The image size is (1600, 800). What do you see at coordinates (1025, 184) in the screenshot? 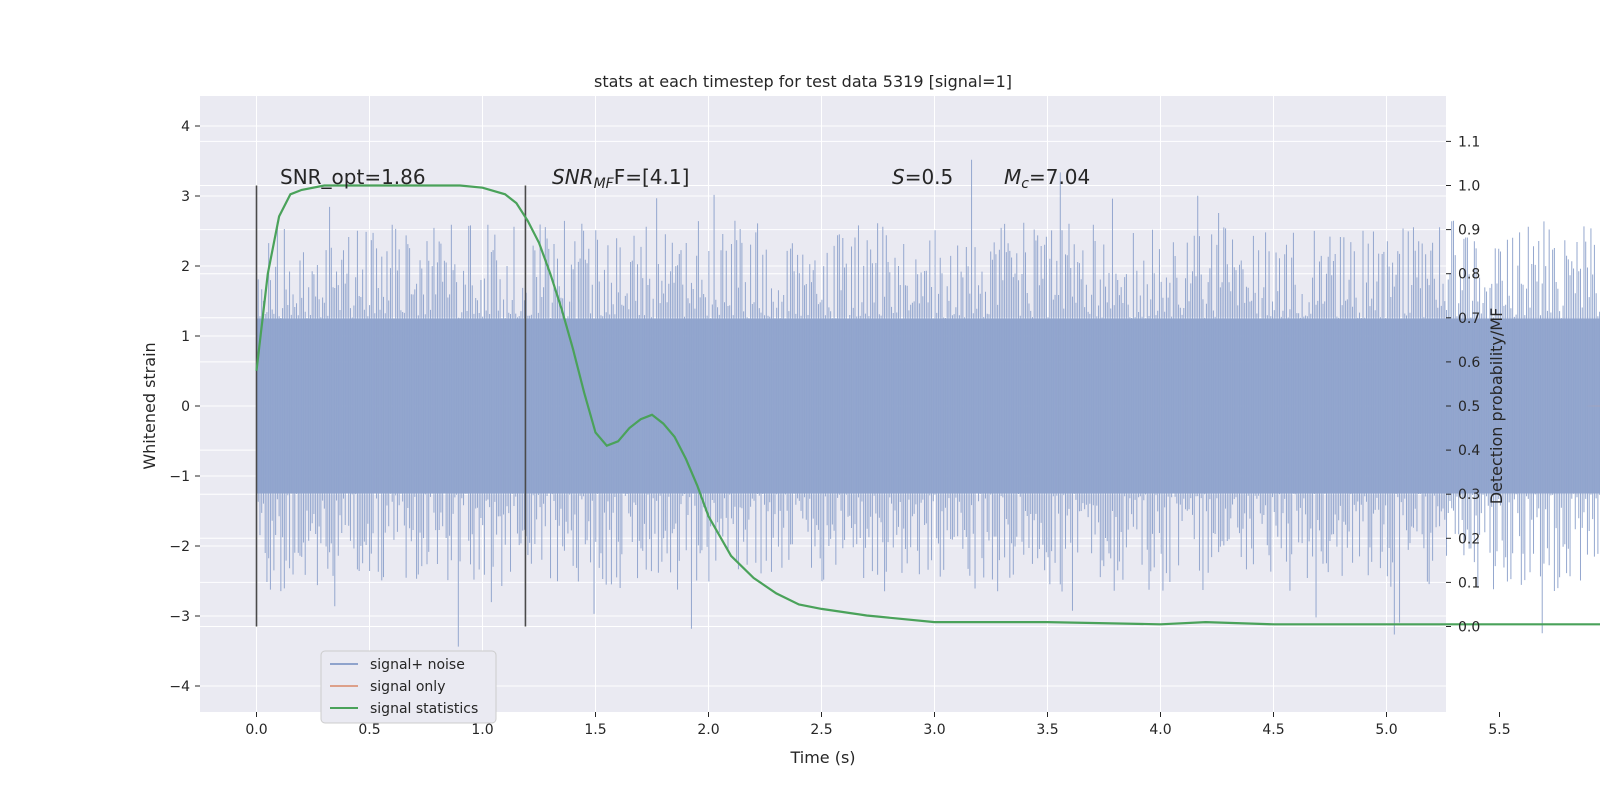
I see `annotation-mc-sub: c` at bounding box center [1025, 184].